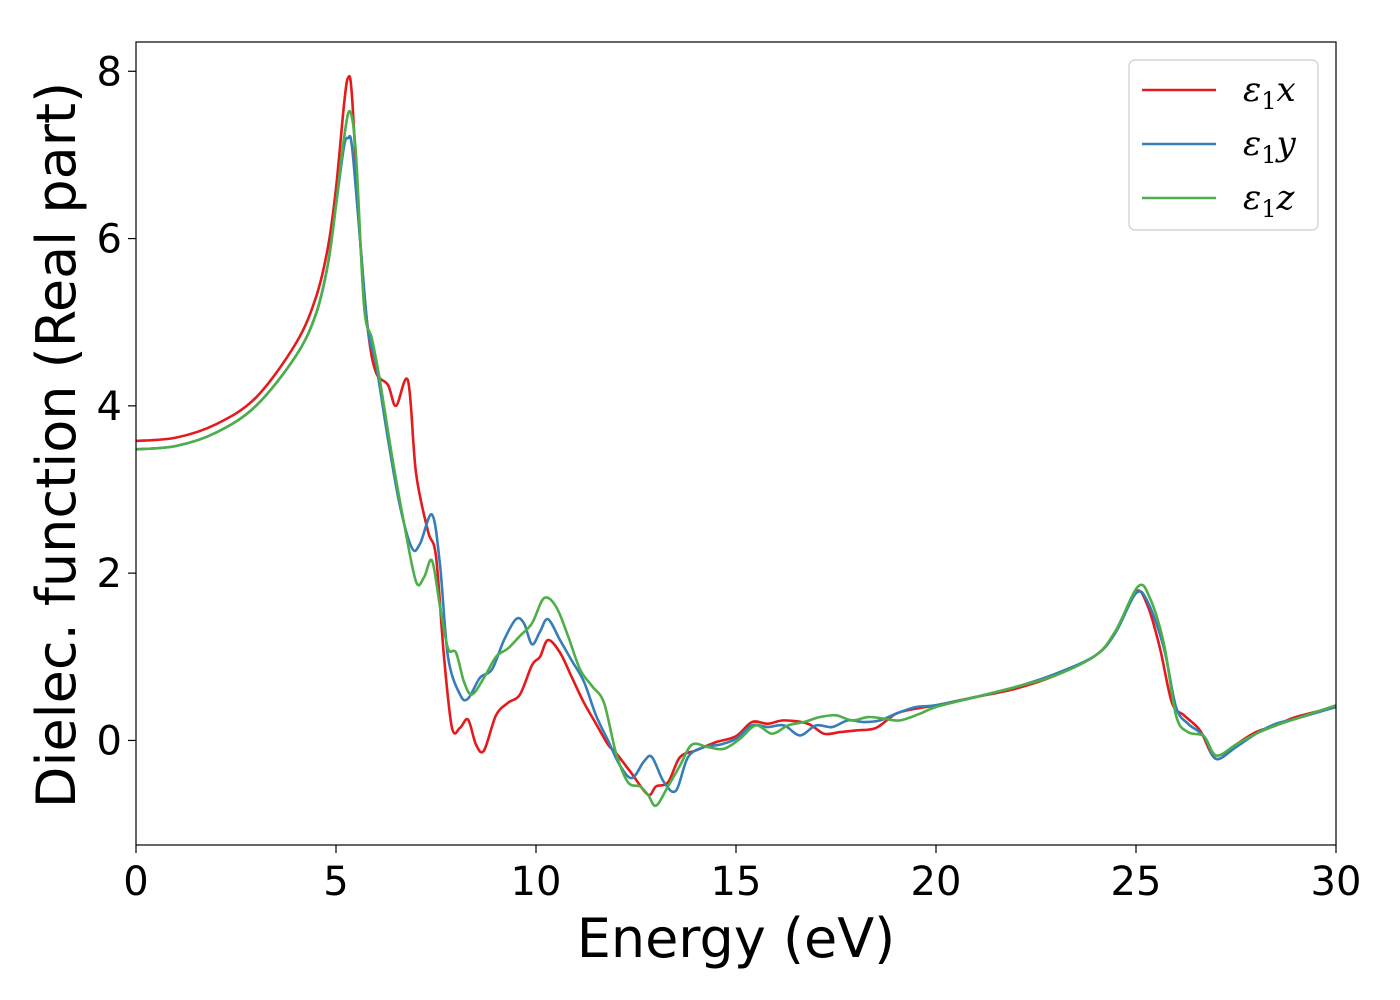  What do you see at coordinates (536, 882) in the screenshot?
I see `x-tick-label: 10` at bounding box center [536, 882].